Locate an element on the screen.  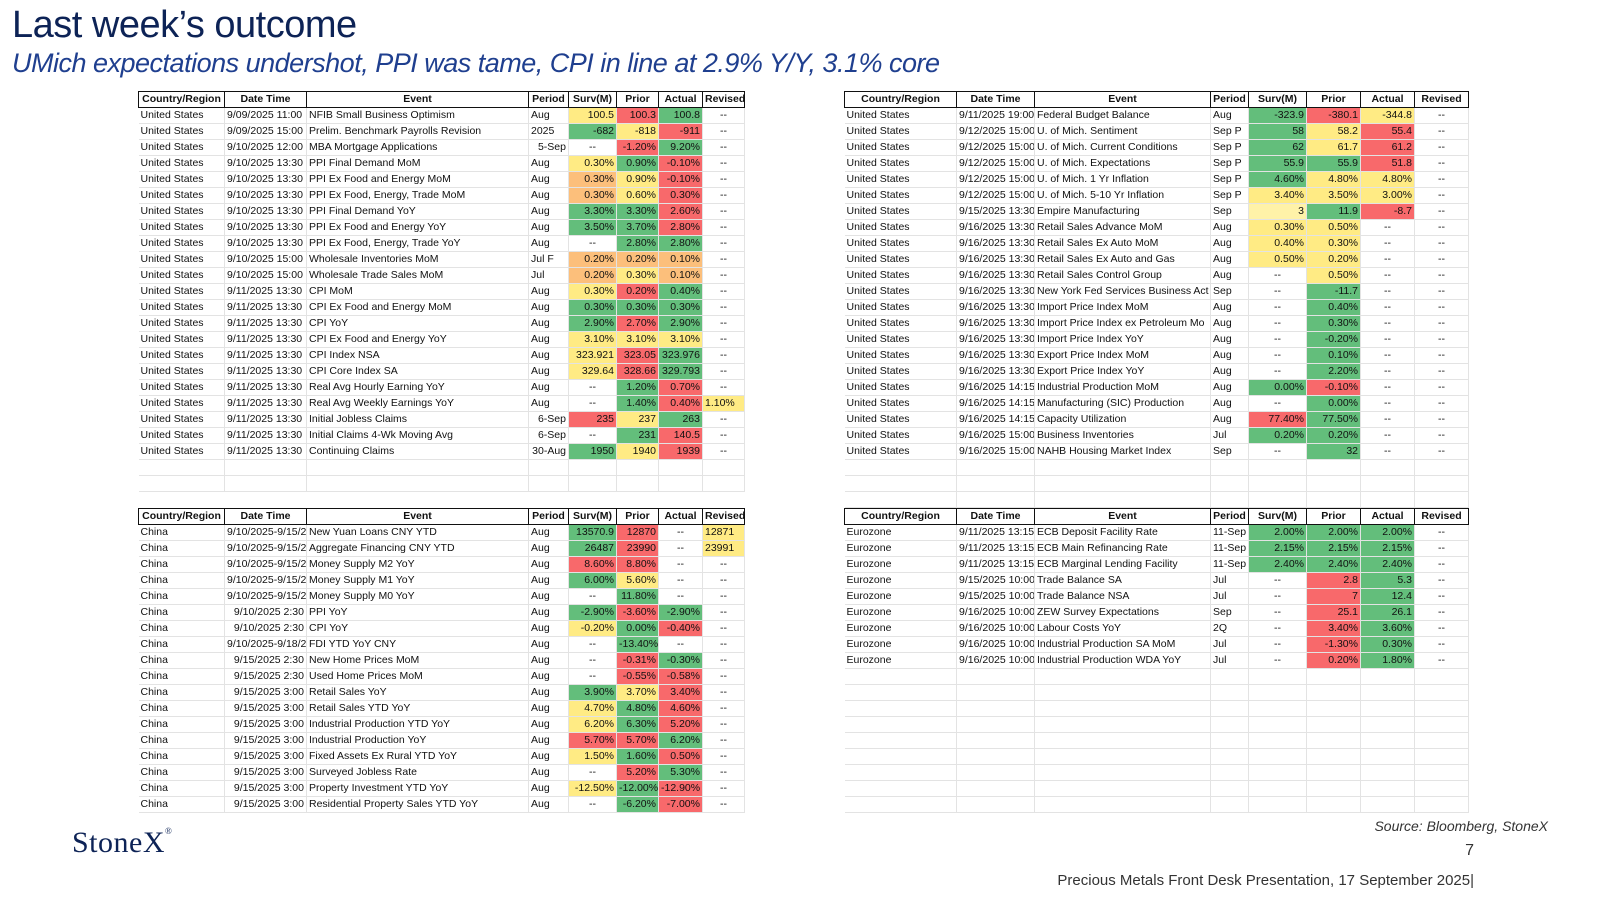
table-cell: 4.60% is located at coordinates (680, 708).